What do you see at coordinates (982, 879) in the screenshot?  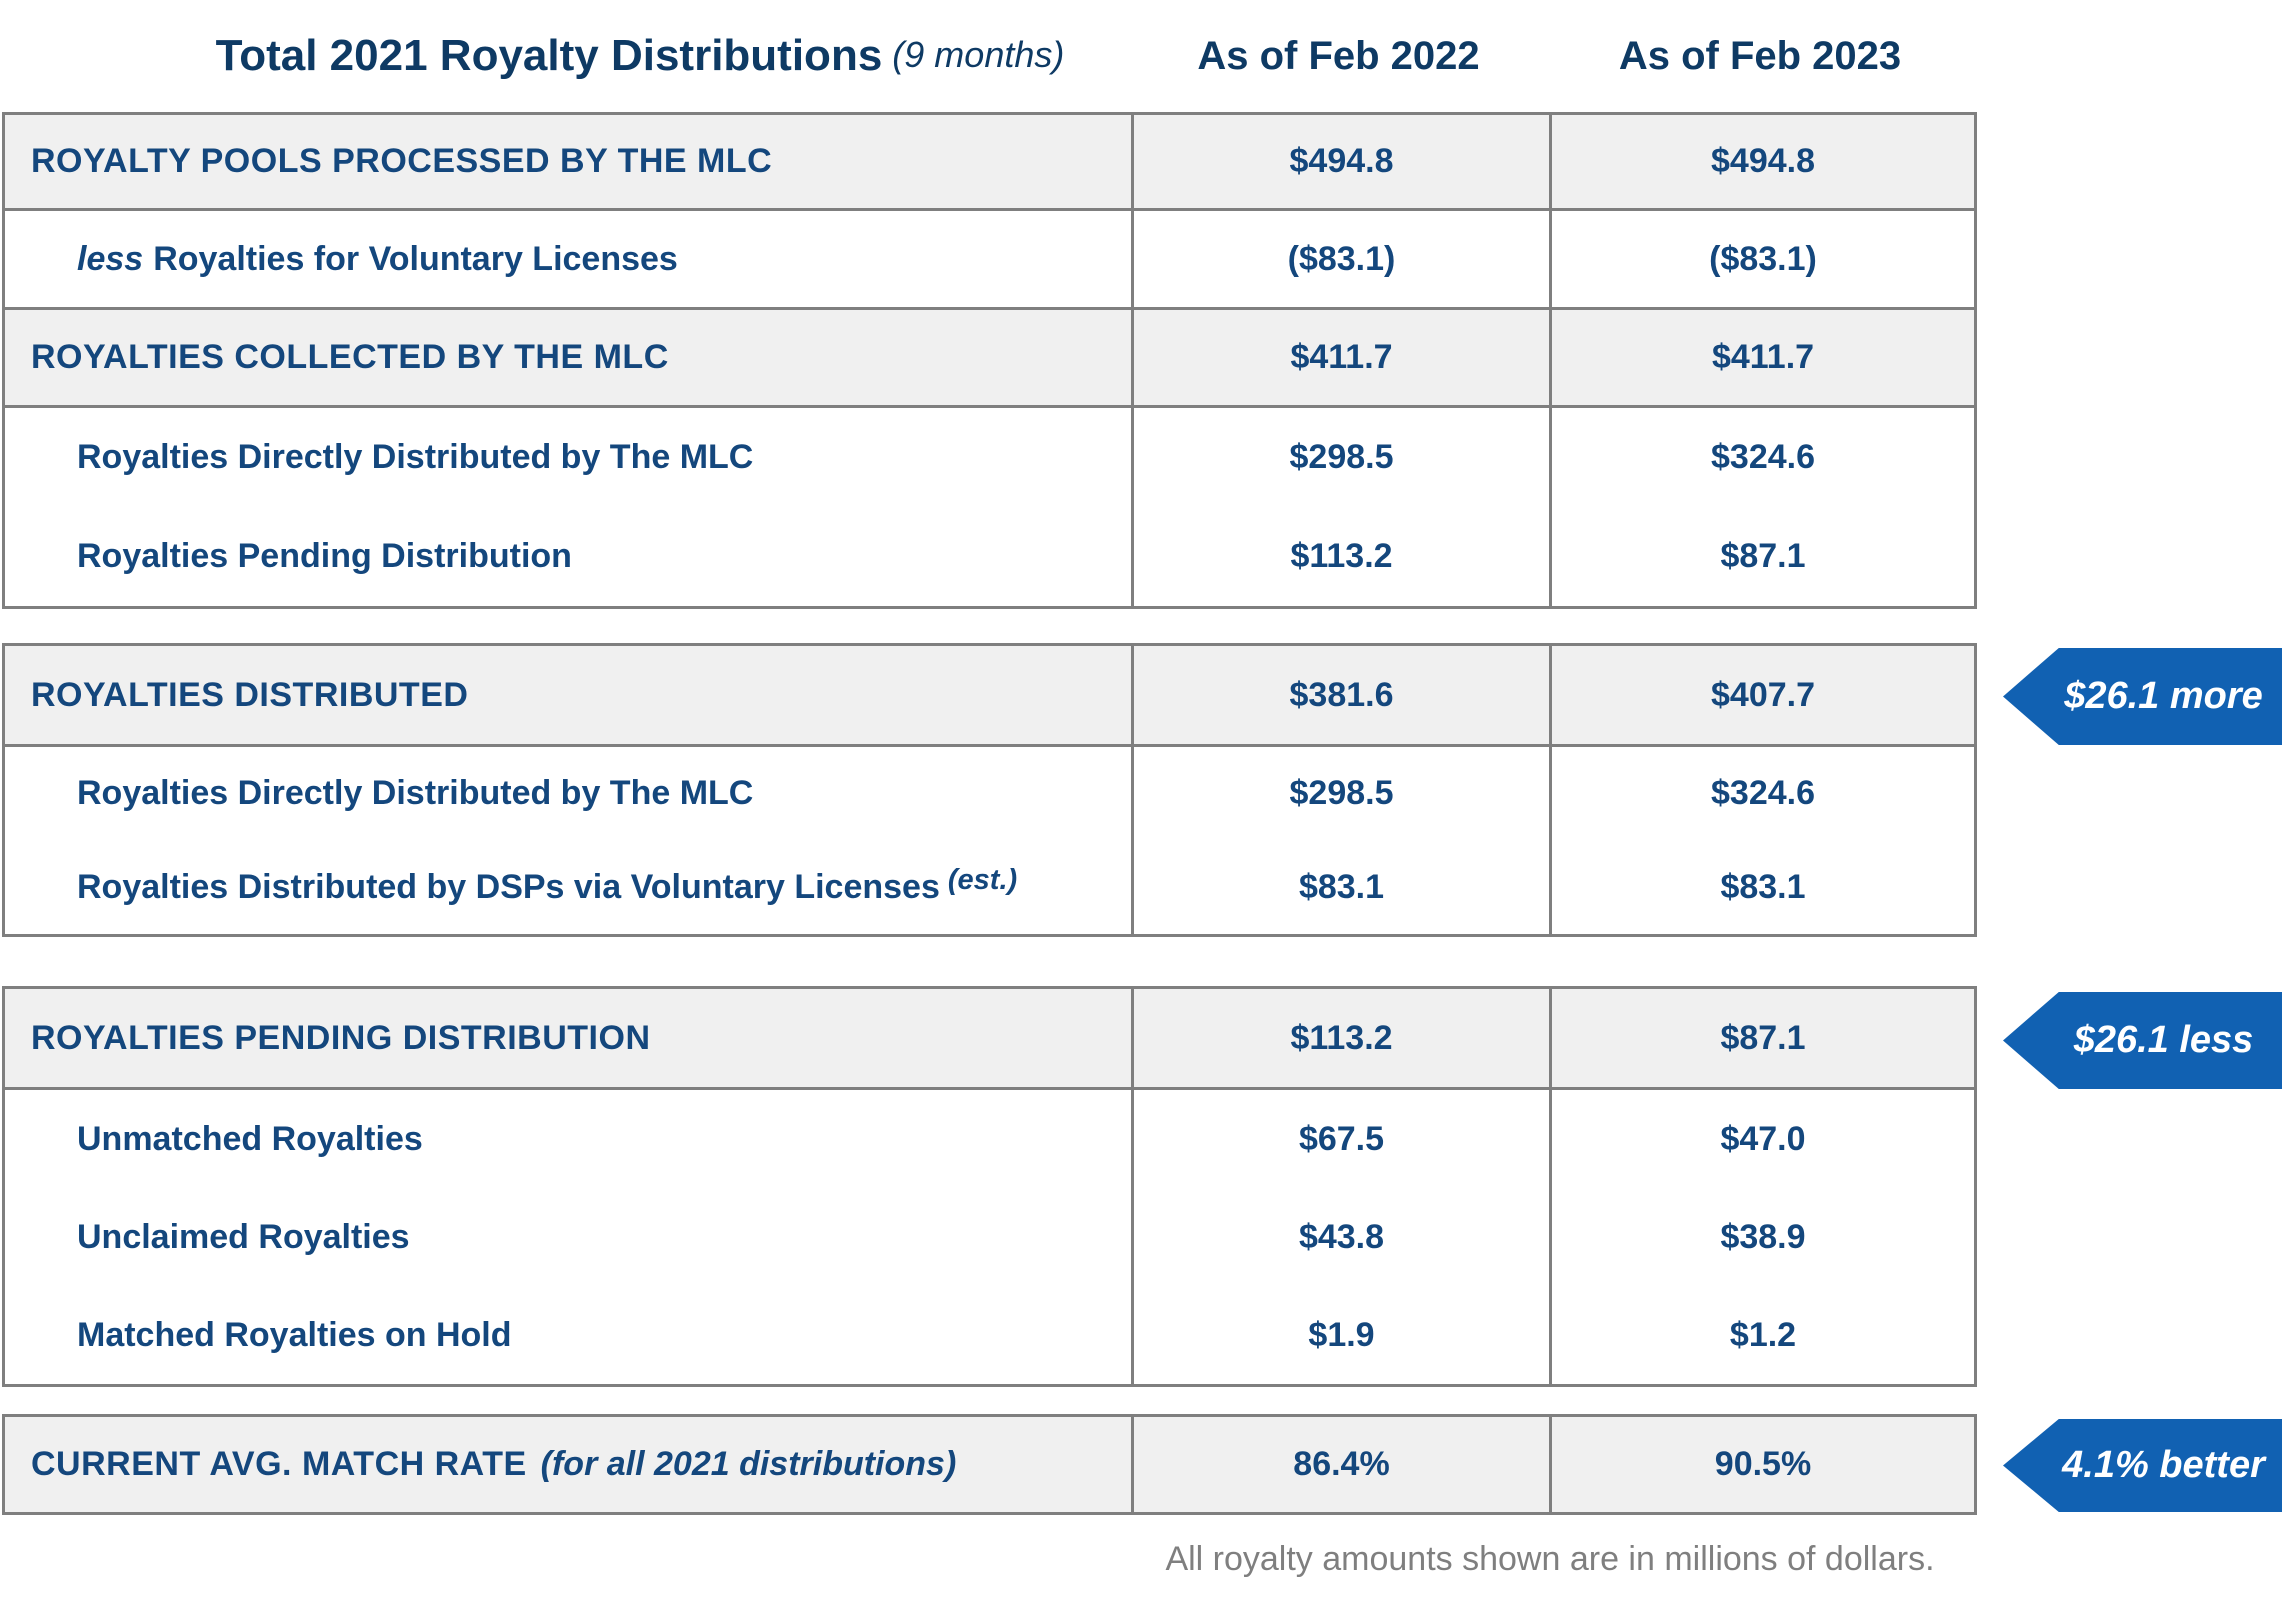 I see `row-label-est-note: (est.)` at bounding box center [982, 879].